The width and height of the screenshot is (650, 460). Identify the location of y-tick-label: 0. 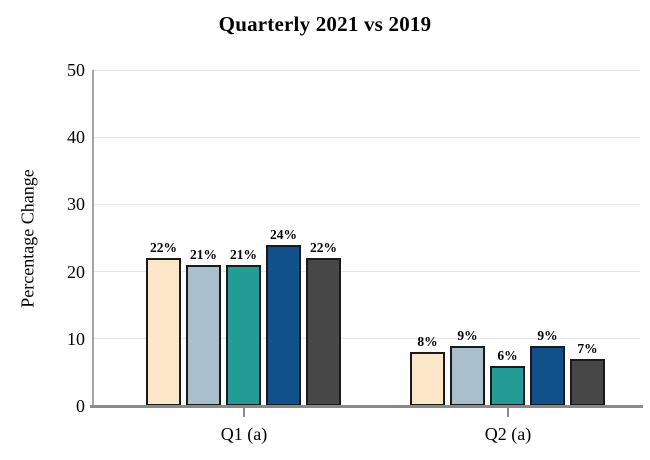
(80, 406).